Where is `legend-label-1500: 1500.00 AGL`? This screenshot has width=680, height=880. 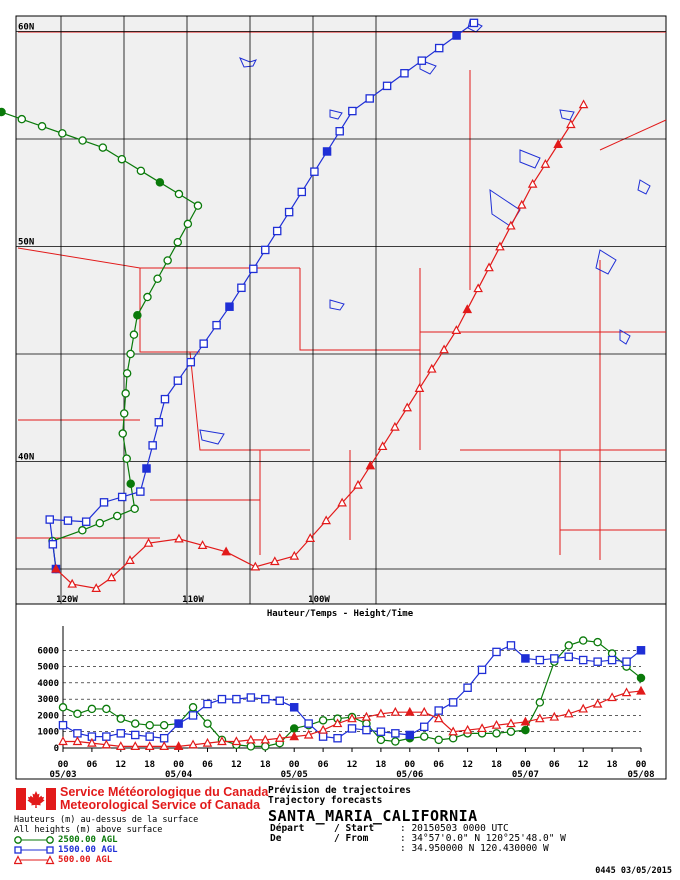
legend-label-1500: 1500.00 AGL is located at coordinates (88, 850).